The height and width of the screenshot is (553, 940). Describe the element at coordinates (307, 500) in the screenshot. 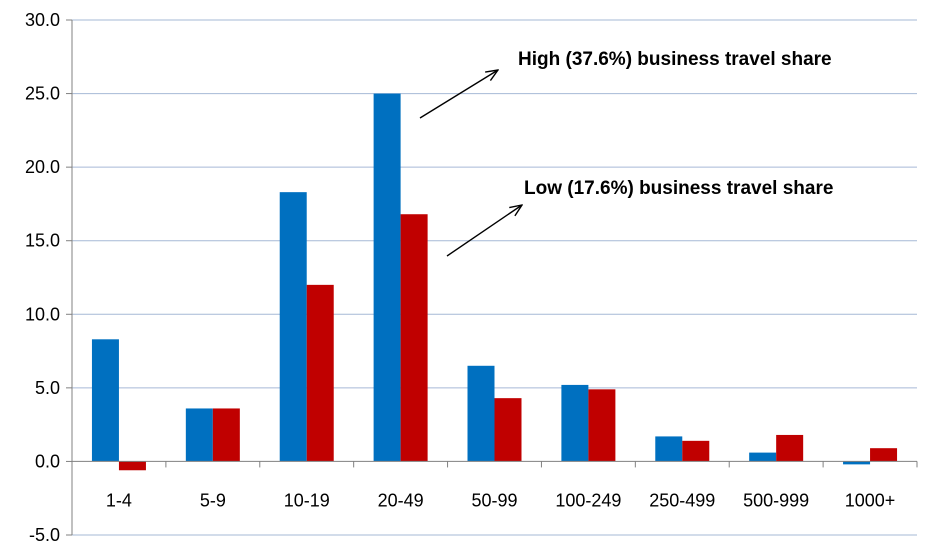

I see `x-tick-label: 10-19` at that location.